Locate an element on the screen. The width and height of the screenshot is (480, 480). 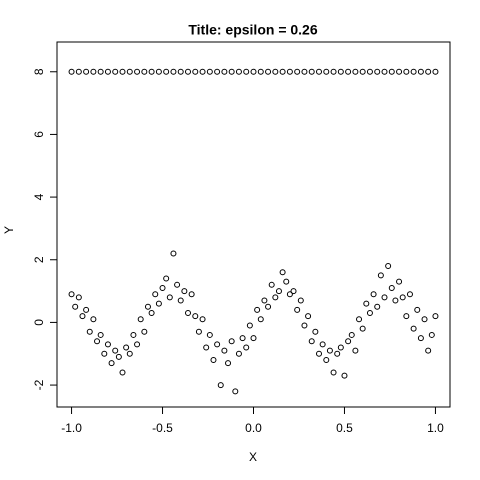
y-tick-label: 2 is located at coordinates (39, 259).